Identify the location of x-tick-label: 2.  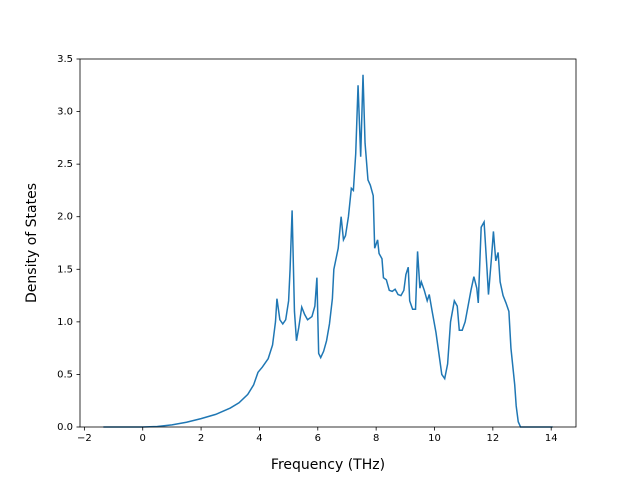
(201, 438).